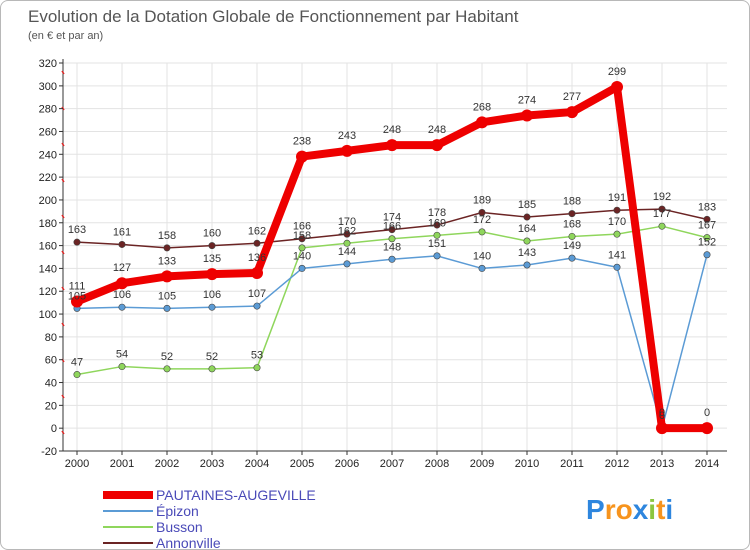  I want to click on data-label: 160, so click(212, 234).